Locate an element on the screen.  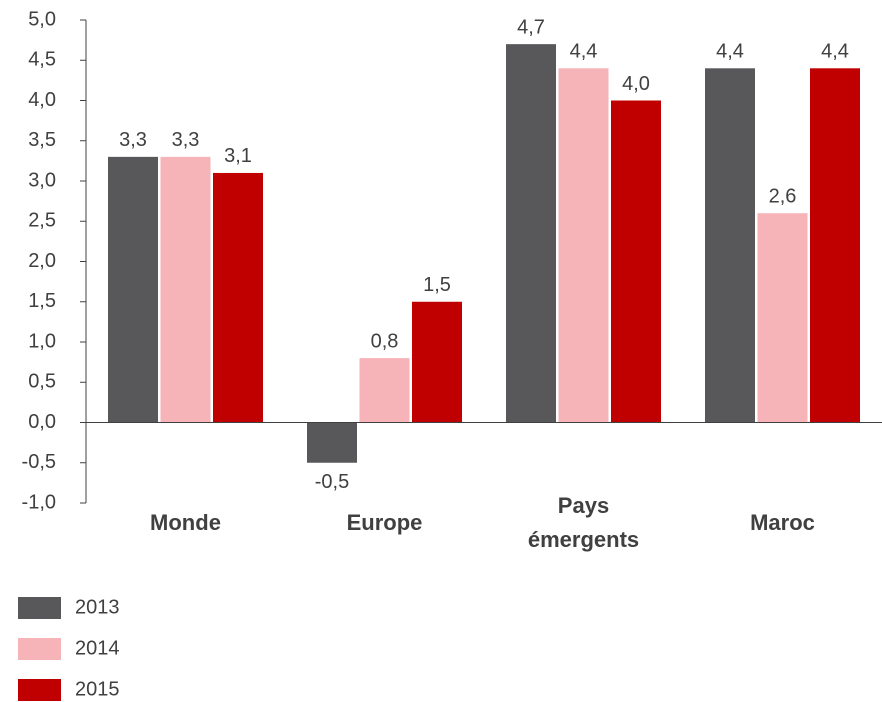
x-tick-label: Monde is located at coordinates (185, 522).